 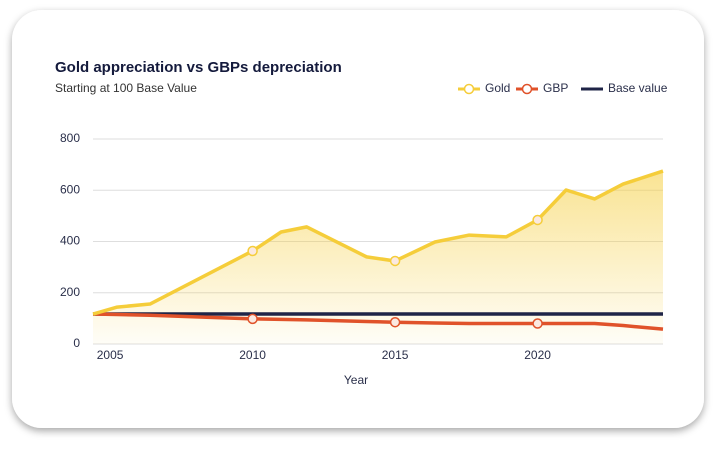 I want to click on x-axis-label: Year, so click(x=356, y=380).